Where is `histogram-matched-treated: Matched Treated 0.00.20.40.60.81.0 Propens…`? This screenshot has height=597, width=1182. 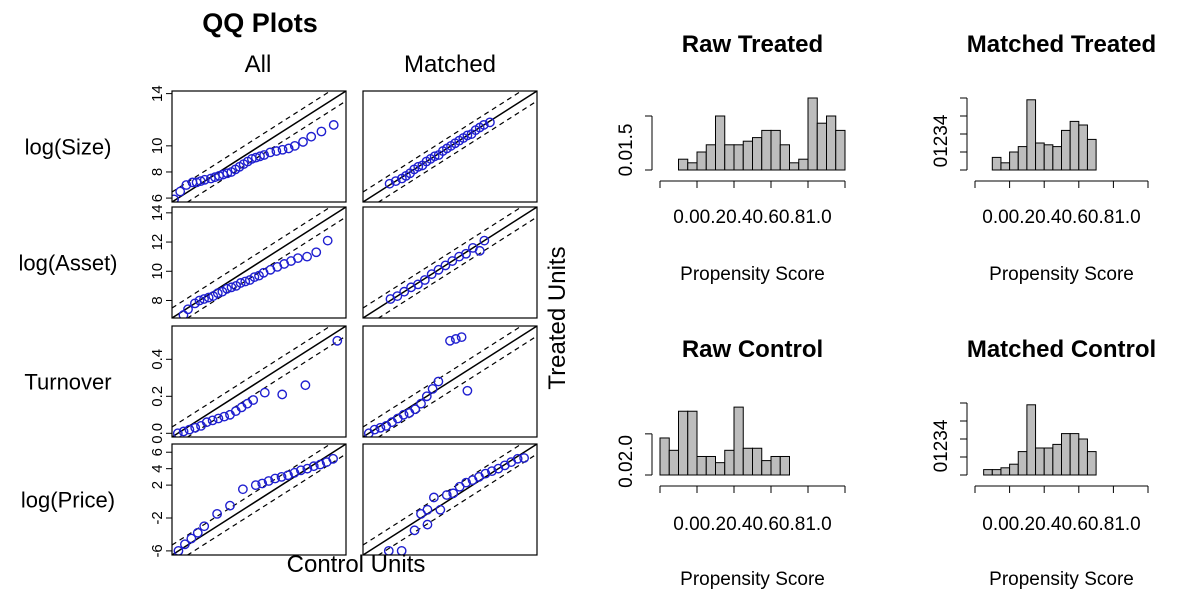 histogram-matched-treated: Matched Treated 0.00.20.40.60.81.0 Propens… is located at coordinates (1043, 158).